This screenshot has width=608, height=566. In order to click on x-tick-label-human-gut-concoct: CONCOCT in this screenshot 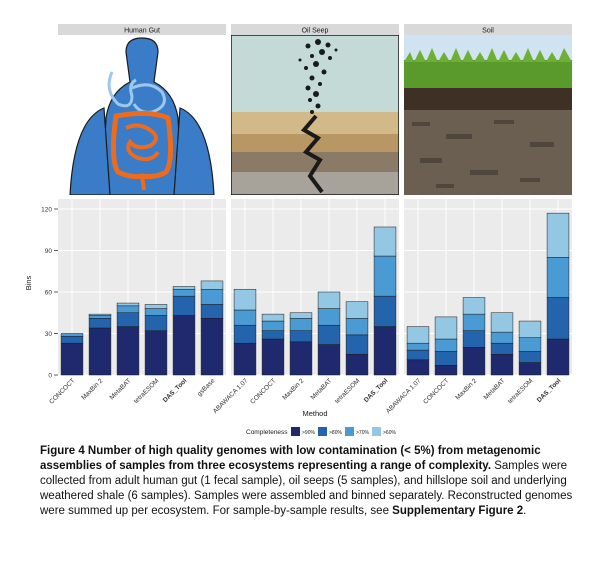, I will do `click(62, 391)`.